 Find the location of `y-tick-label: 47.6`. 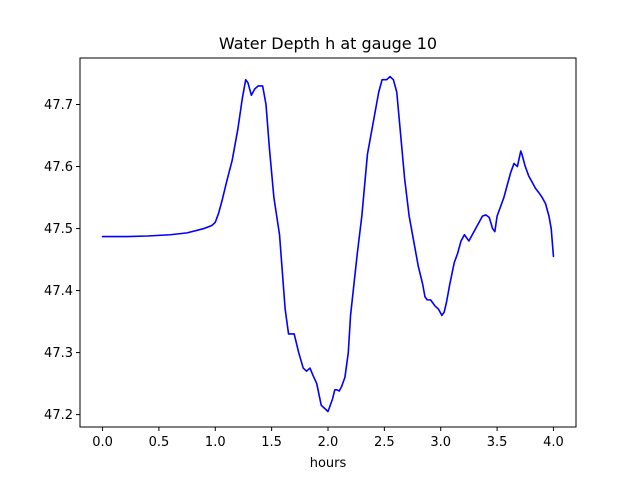

y-tick-label: 47.6 is located at coordinates (58, 167).